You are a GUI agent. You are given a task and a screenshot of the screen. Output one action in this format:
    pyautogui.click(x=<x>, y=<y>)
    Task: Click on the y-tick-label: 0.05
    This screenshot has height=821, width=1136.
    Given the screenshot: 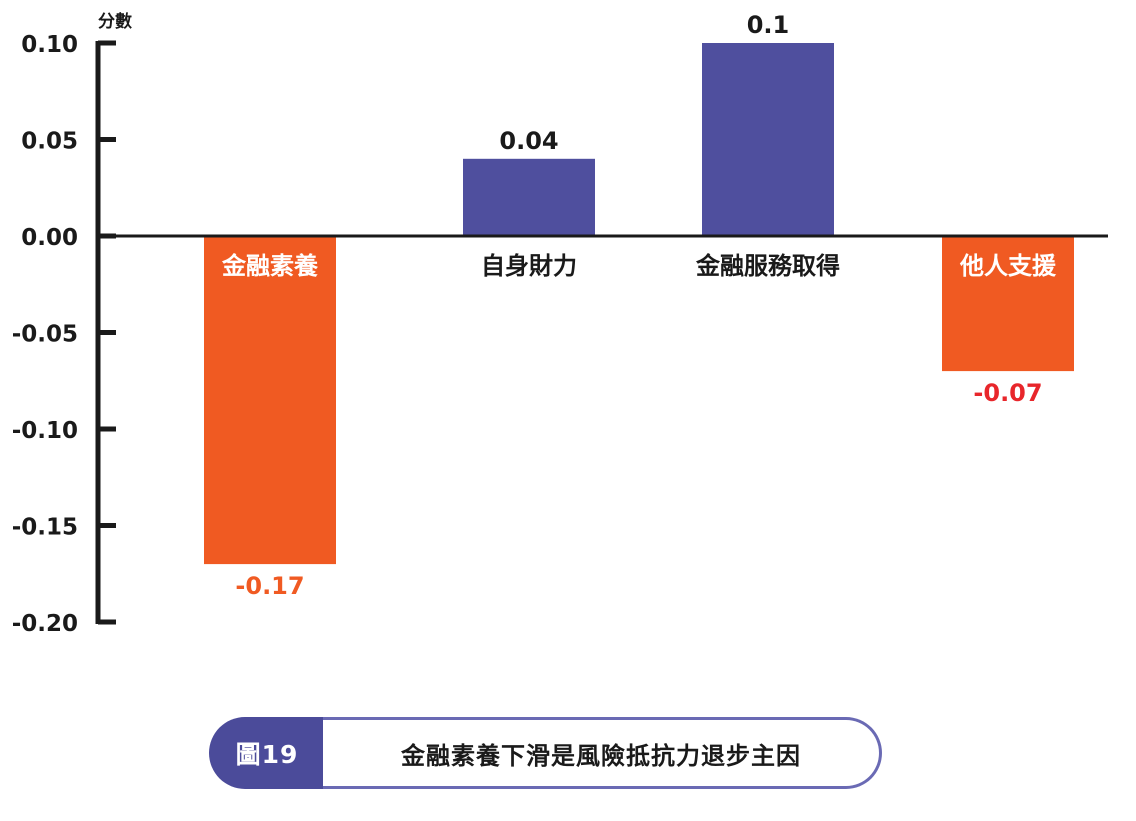 What is the action you would take?
    pyautogui.click(x=49, y=142)
    